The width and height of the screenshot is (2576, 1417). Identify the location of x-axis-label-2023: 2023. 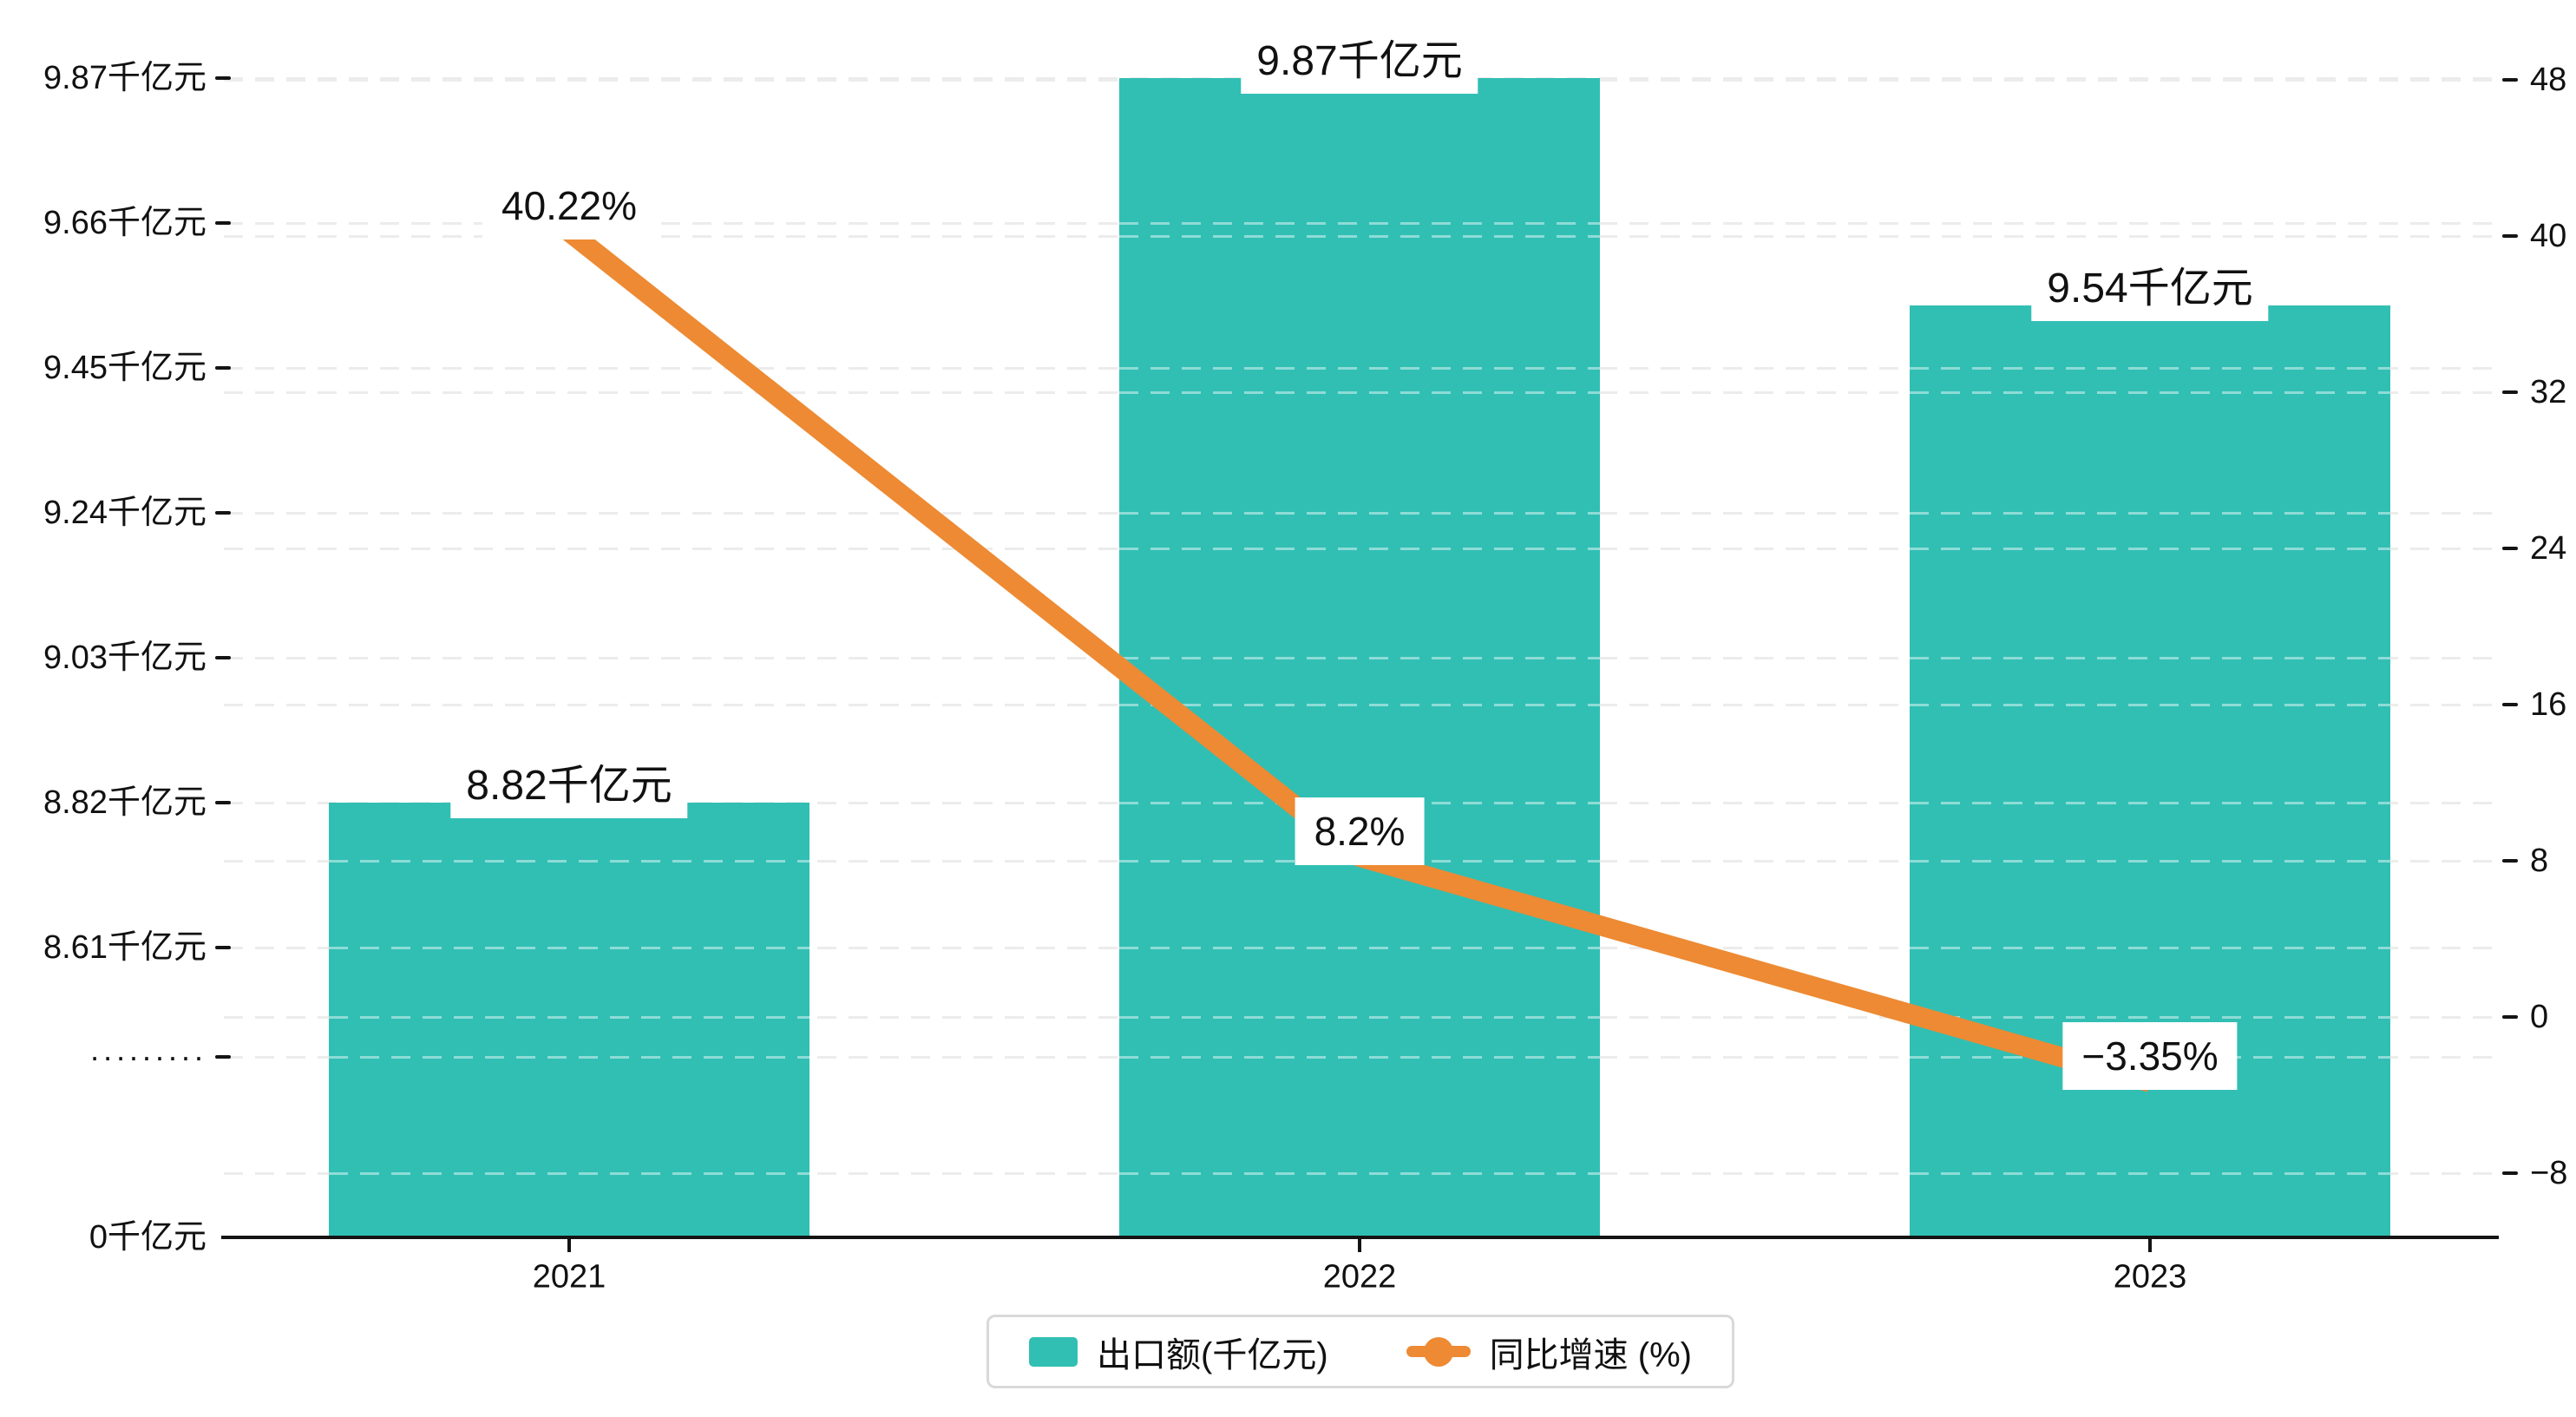
(2150, 1277).